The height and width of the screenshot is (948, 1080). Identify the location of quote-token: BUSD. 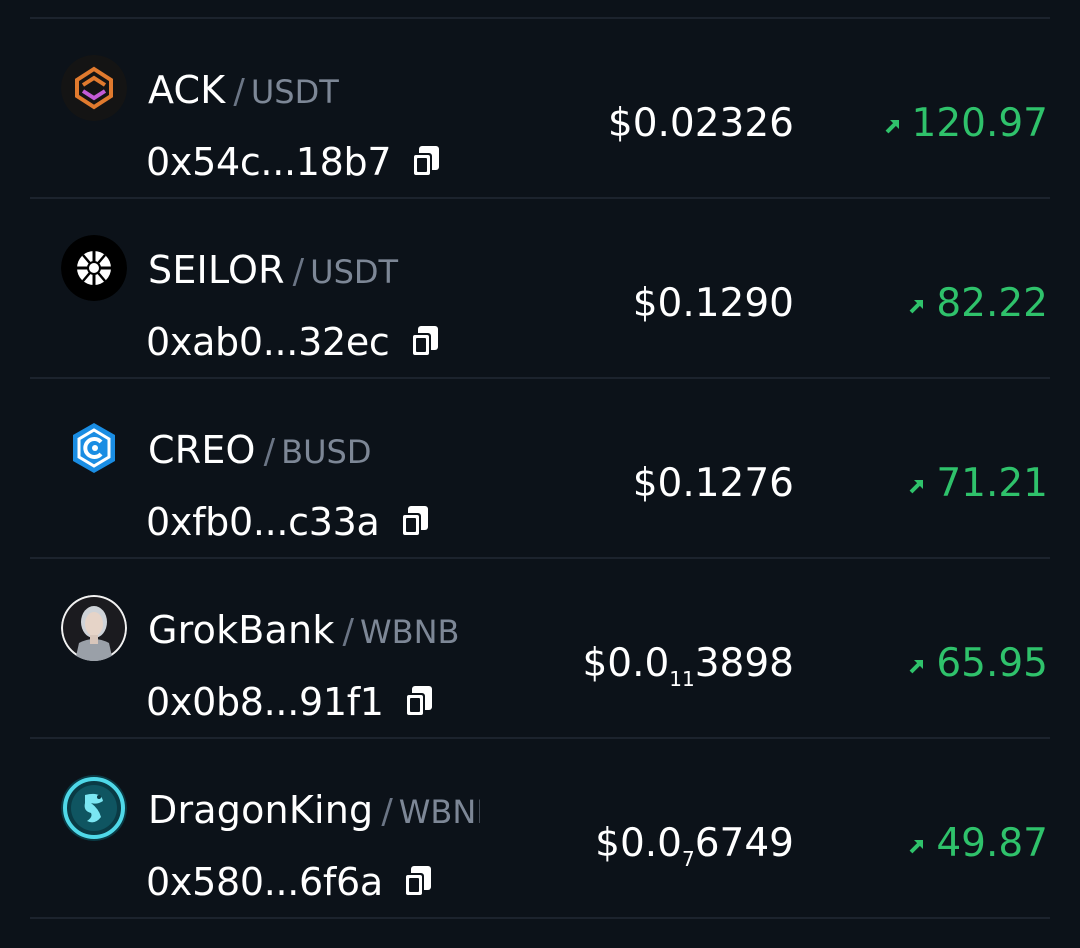
(326, 452).